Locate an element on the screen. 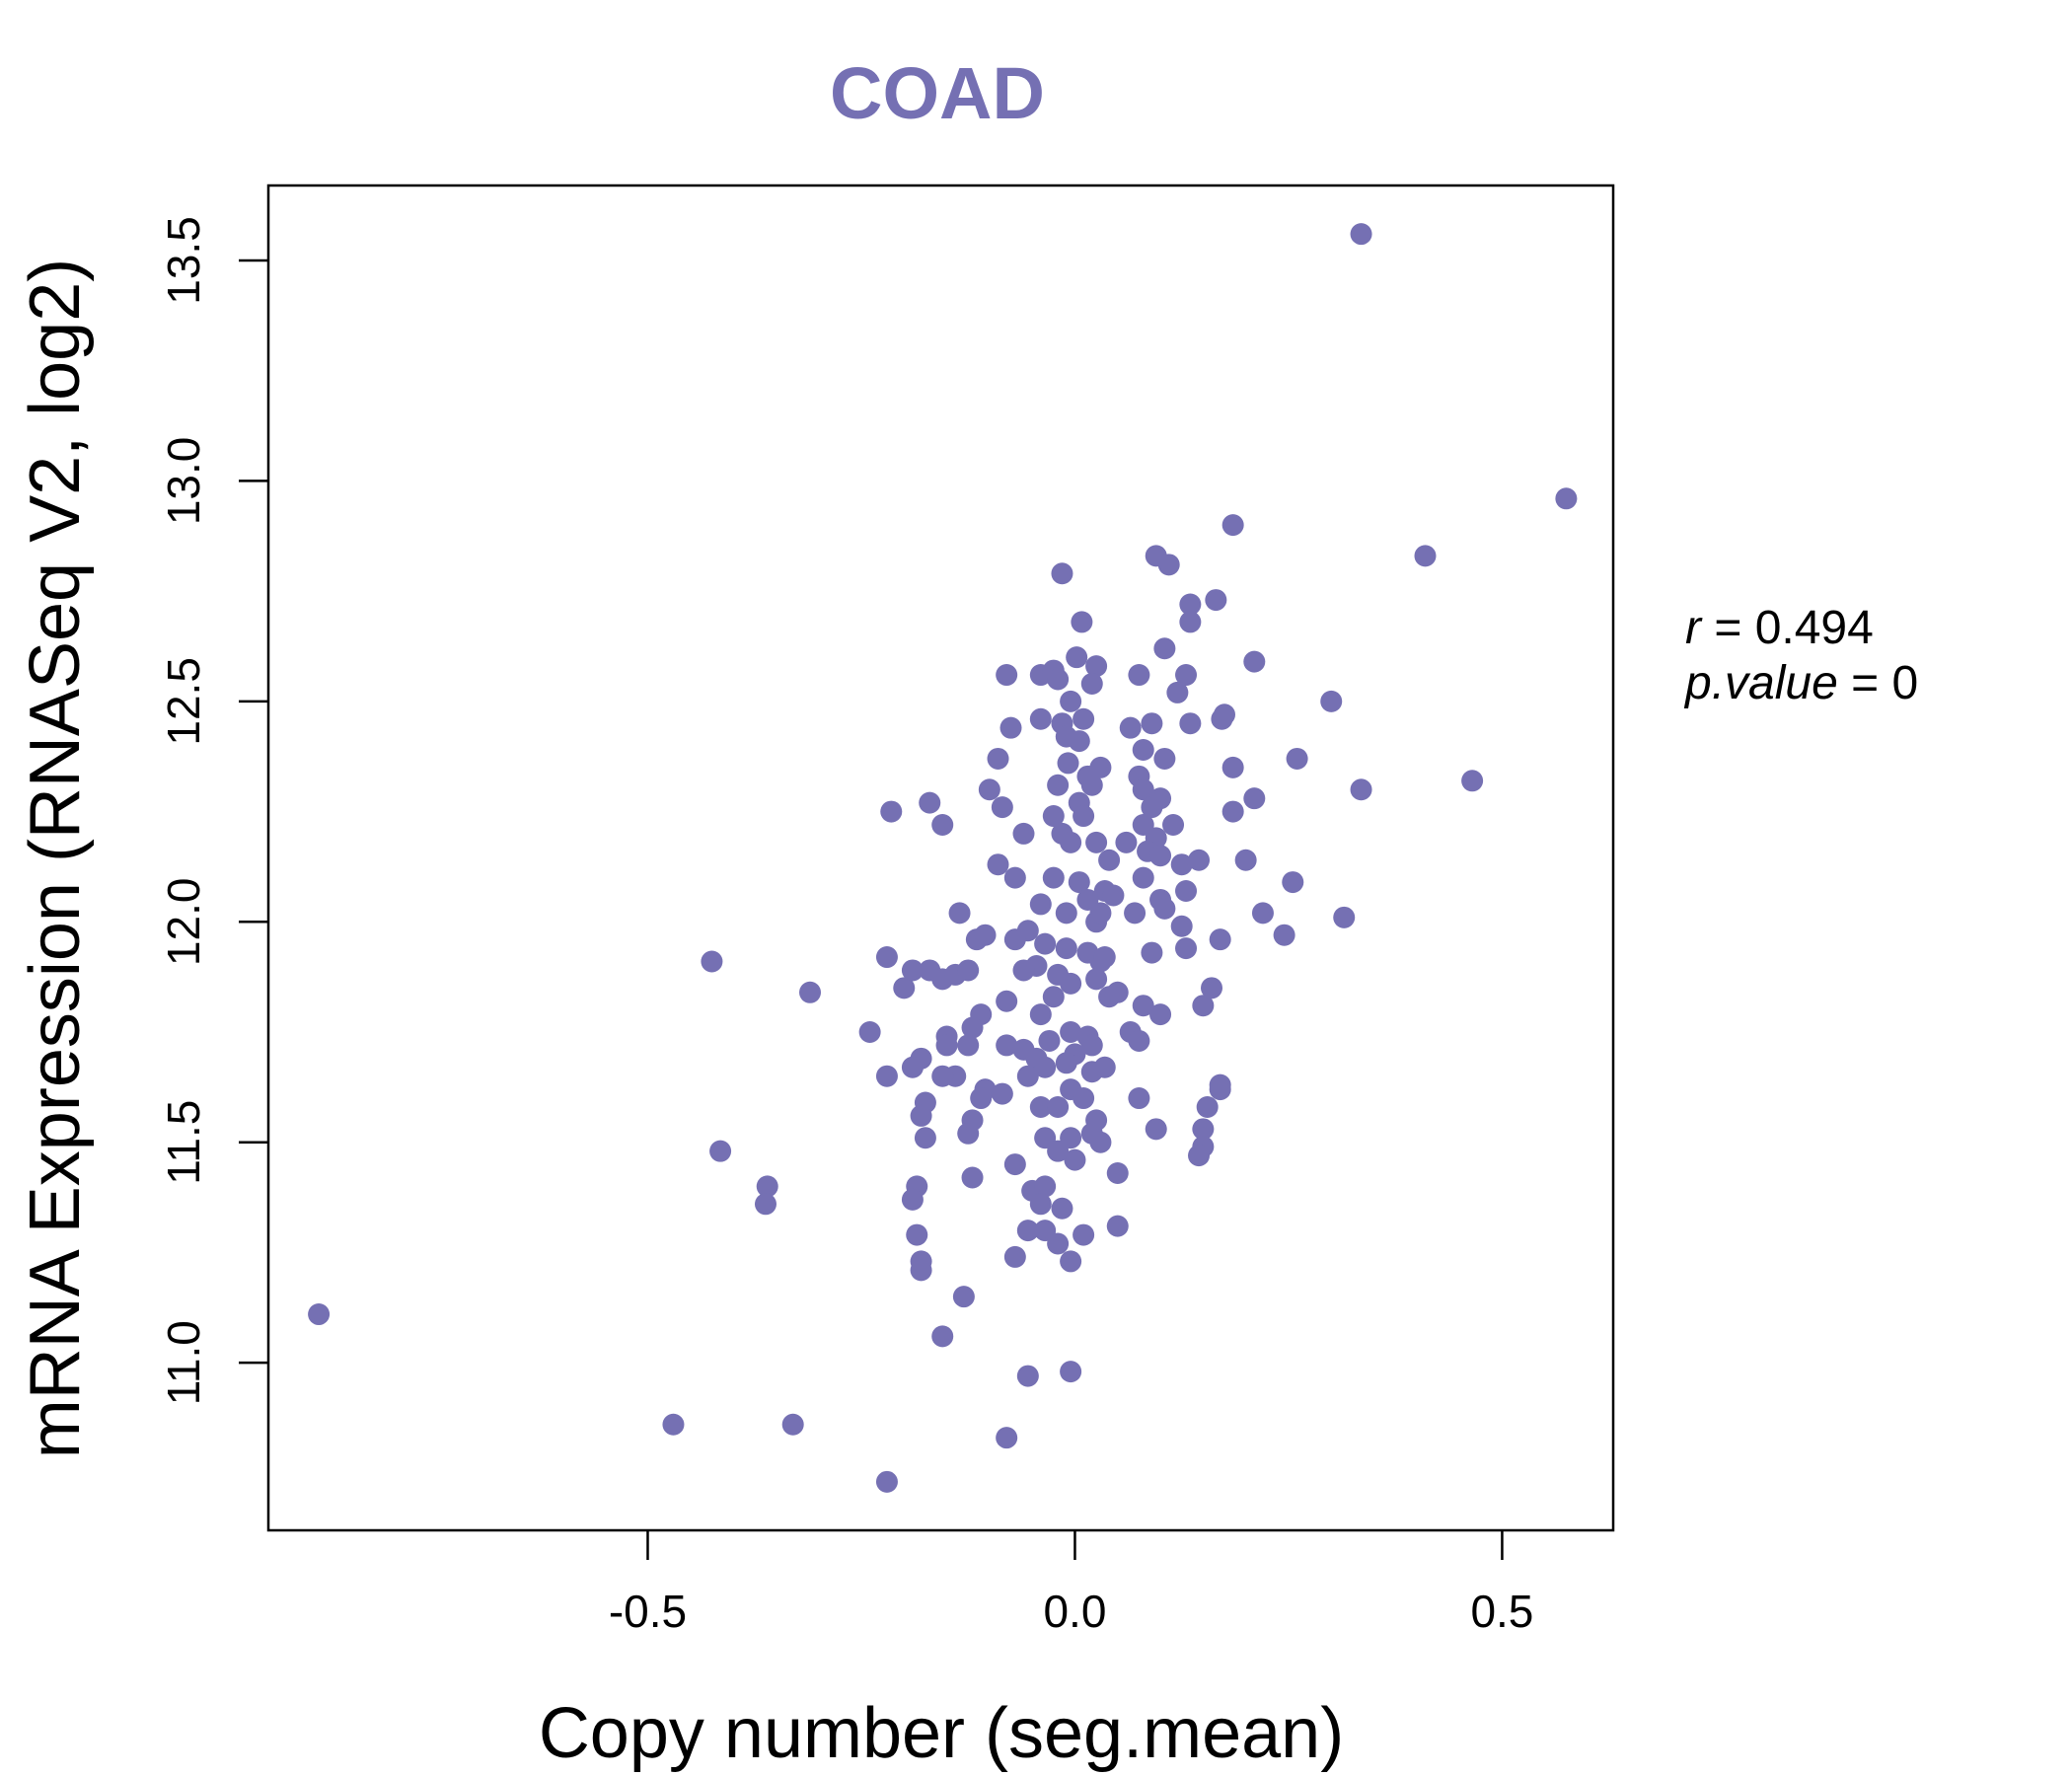 This screenshot has height=1776, width=2072. chart-title: COAD is located at coordinates (938, 93).